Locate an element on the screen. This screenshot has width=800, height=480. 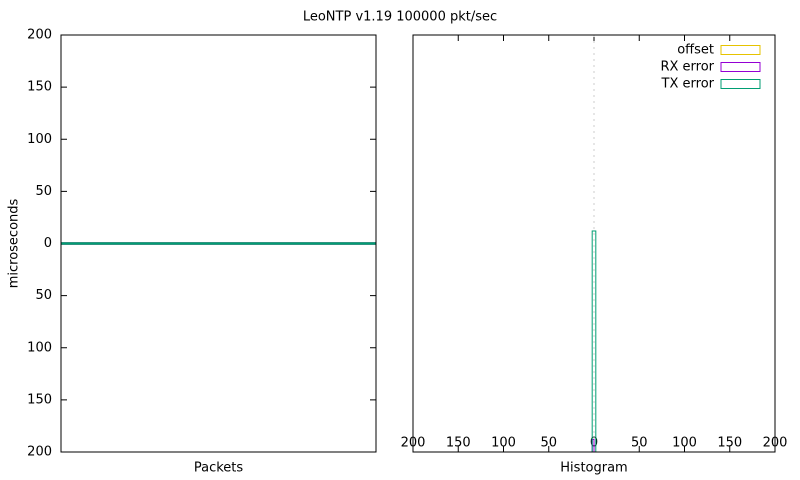
legend-label: RX error is located at coordinates (687, 67).